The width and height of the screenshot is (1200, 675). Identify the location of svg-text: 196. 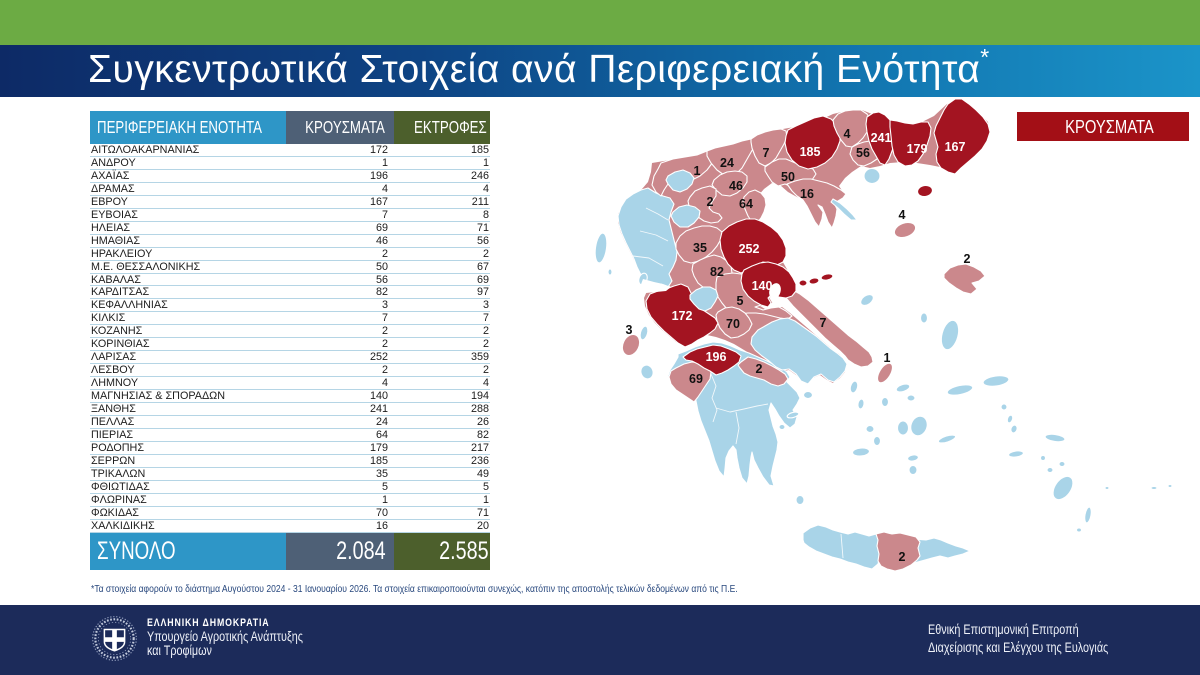
(716, 357).